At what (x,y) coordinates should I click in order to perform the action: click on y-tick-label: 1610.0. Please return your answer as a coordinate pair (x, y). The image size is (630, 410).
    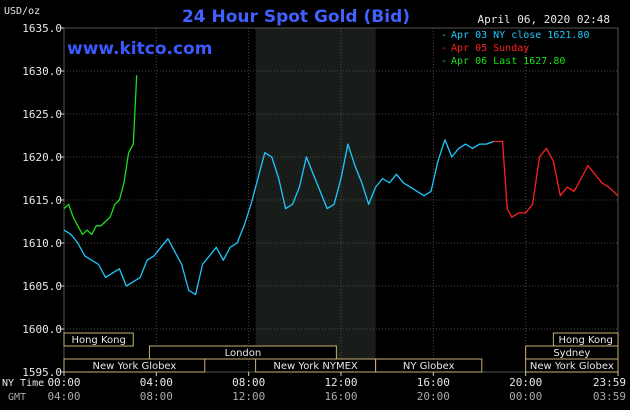
    Looking at the image, I should click on (42, 243).